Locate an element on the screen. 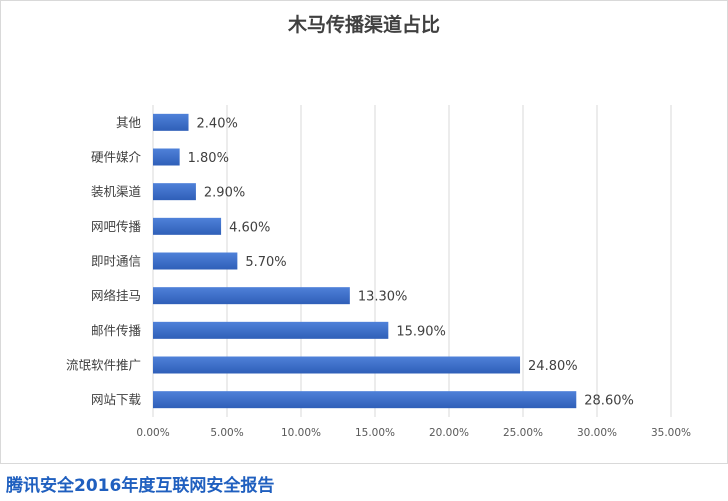  x-tick-label: 35.00% is located at coordinates (671, 433).